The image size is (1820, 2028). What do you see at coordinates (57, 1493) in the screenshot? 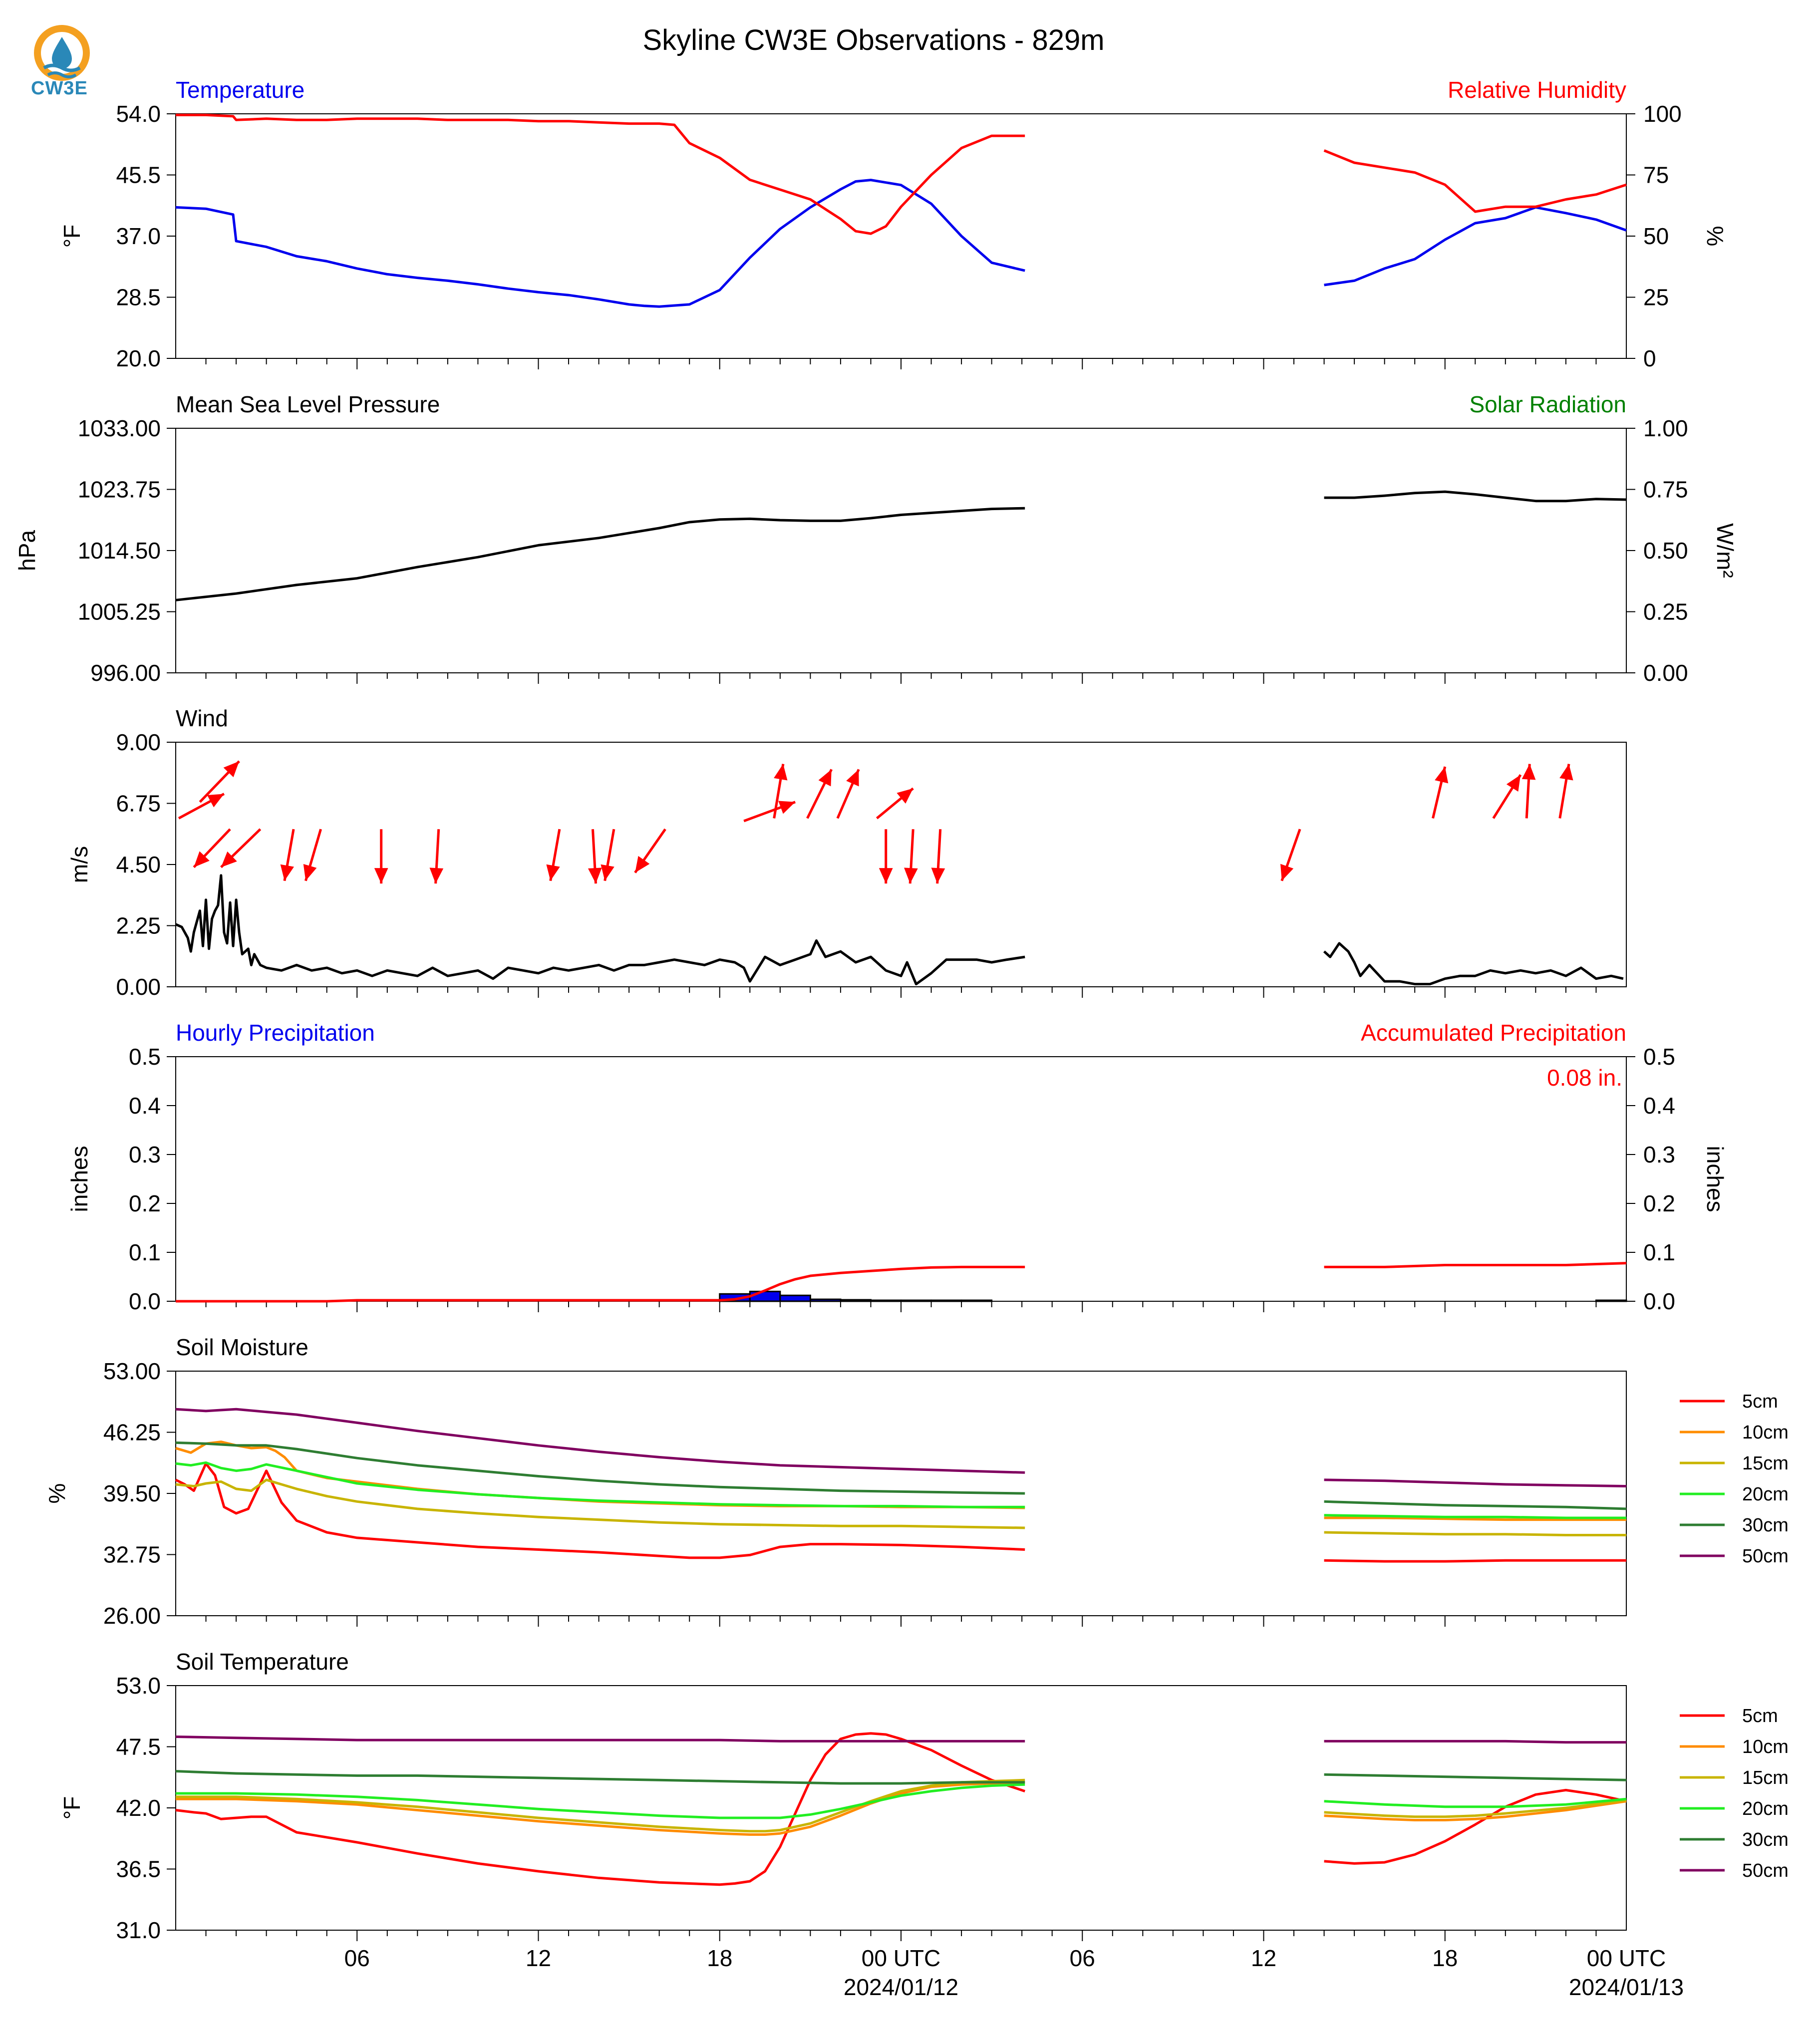
I see `y-axis-label: %` at bounding box center [57, 1493].